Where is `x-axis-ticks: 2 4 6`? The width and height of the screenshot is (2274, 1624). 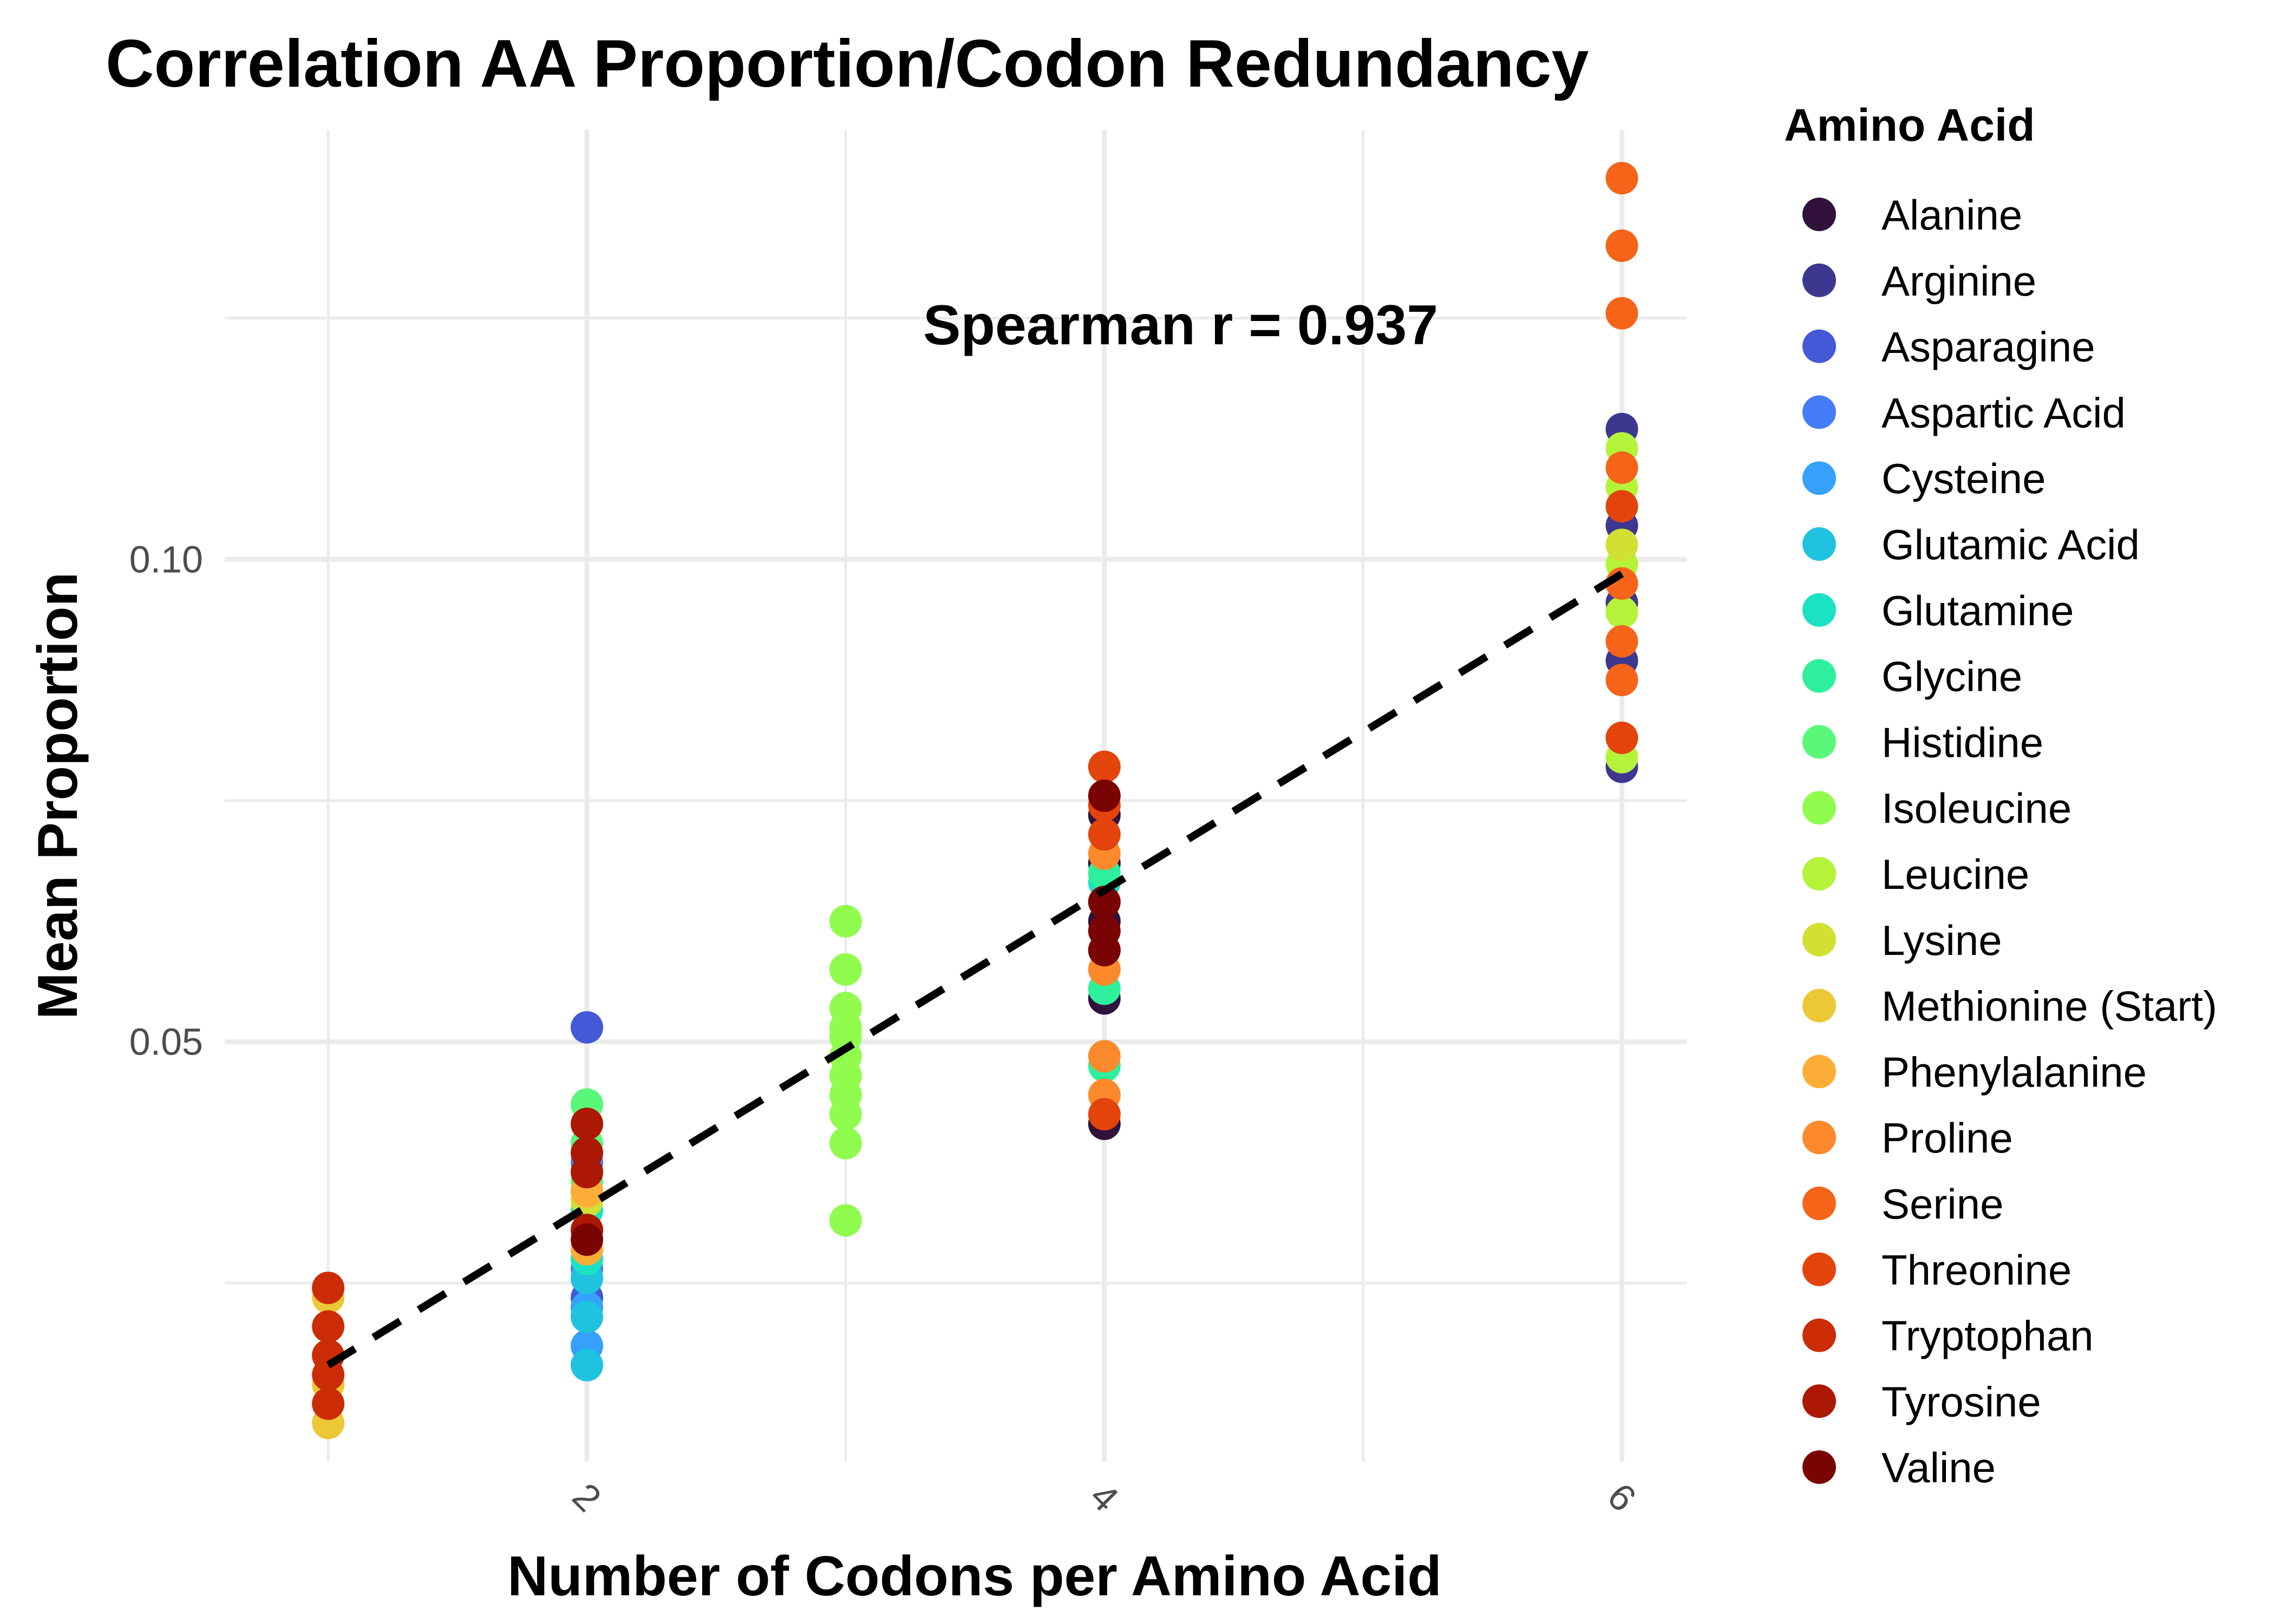
x-axis-ticks: 2 4 6 is located at coordinates (1105, 1498).